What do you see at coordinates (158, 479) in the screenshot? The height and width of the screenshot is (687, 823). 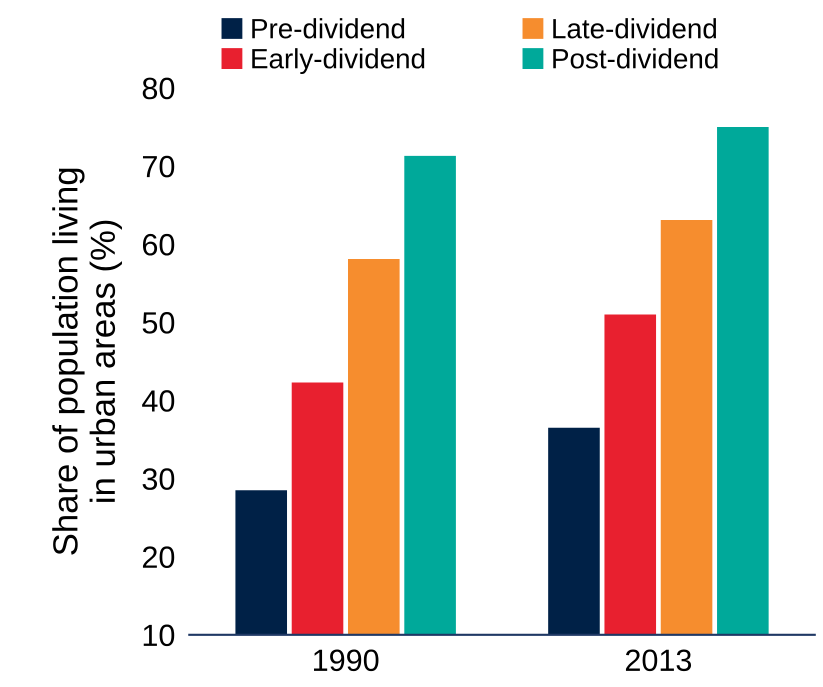 I see `y-tick-label: 30` at bounding box center [158, 479].